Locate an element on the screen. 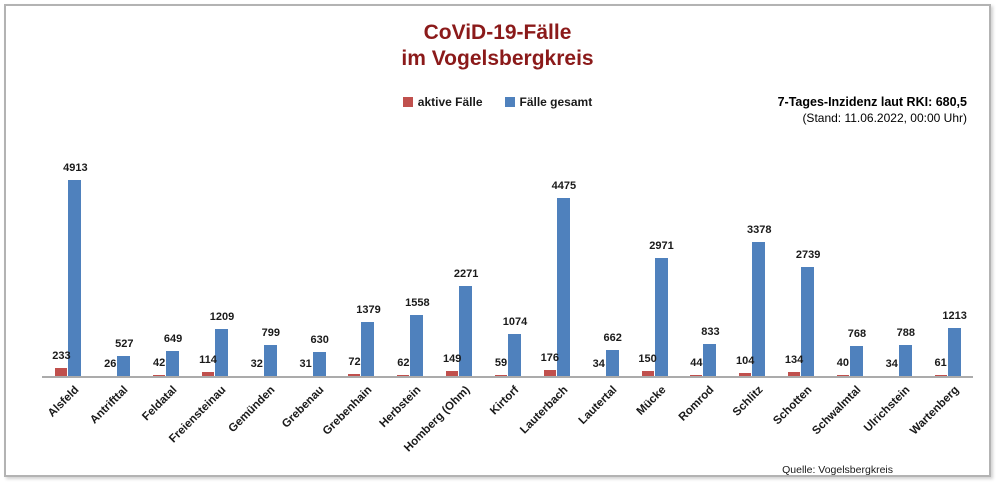 Image resolution: width=1000 pixels, height=487 pixels. value-label-total-cases: 649 is located at coordinates (173, 339).